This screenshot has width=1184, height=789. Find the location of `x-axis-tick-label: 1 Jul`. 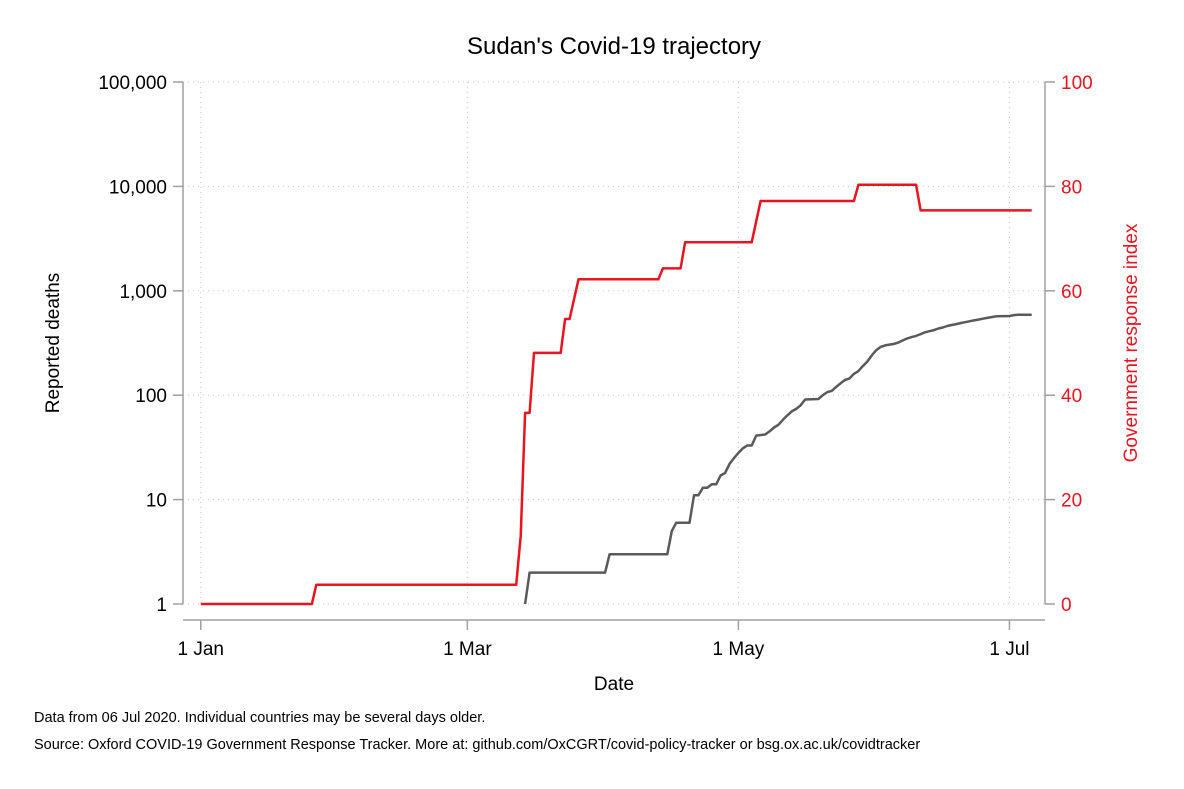

x-axis-tick-label: 1 Jul is located at coordinates (1009, 649).